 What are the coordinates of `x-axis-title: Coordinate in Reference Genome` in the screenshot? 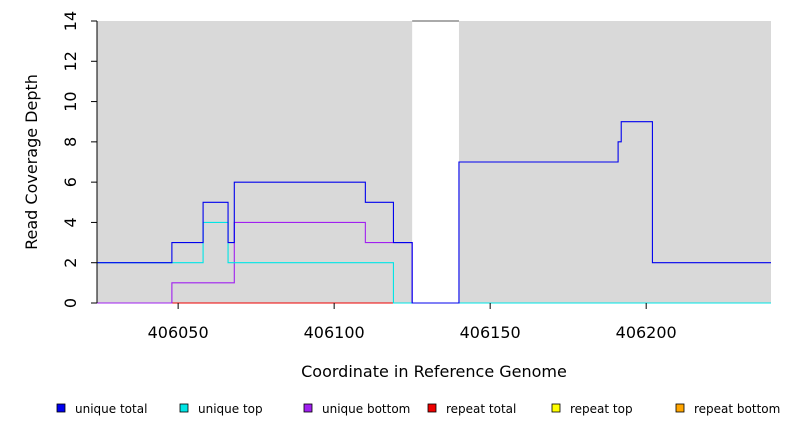 It's located at (434, 371).